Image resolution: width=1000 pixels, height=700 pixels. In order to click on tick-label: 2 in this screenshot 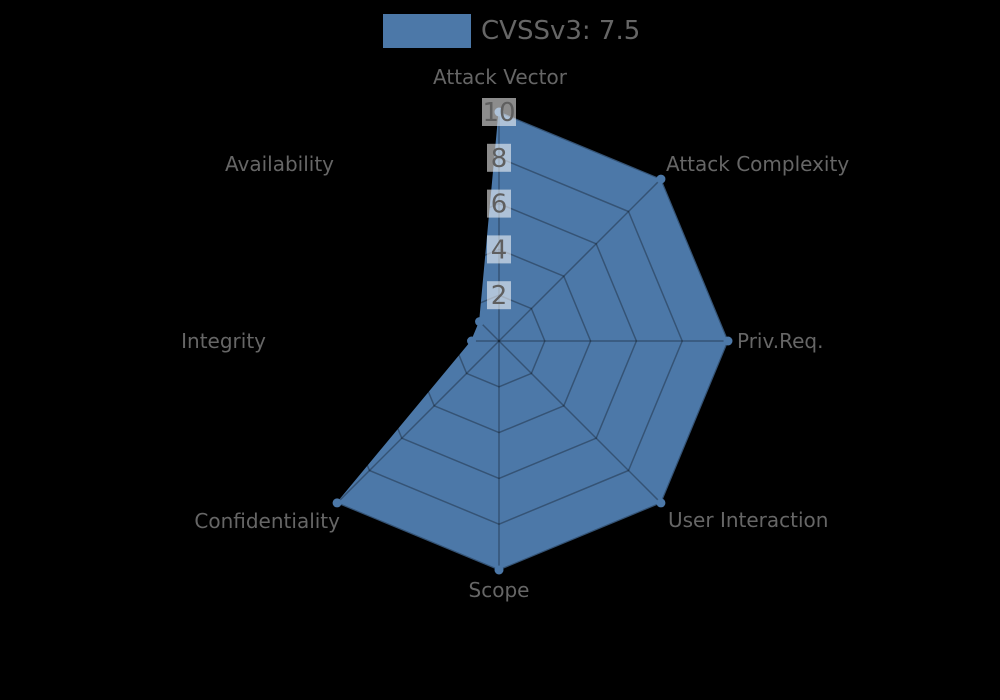, I will do `click(499, 296)`.